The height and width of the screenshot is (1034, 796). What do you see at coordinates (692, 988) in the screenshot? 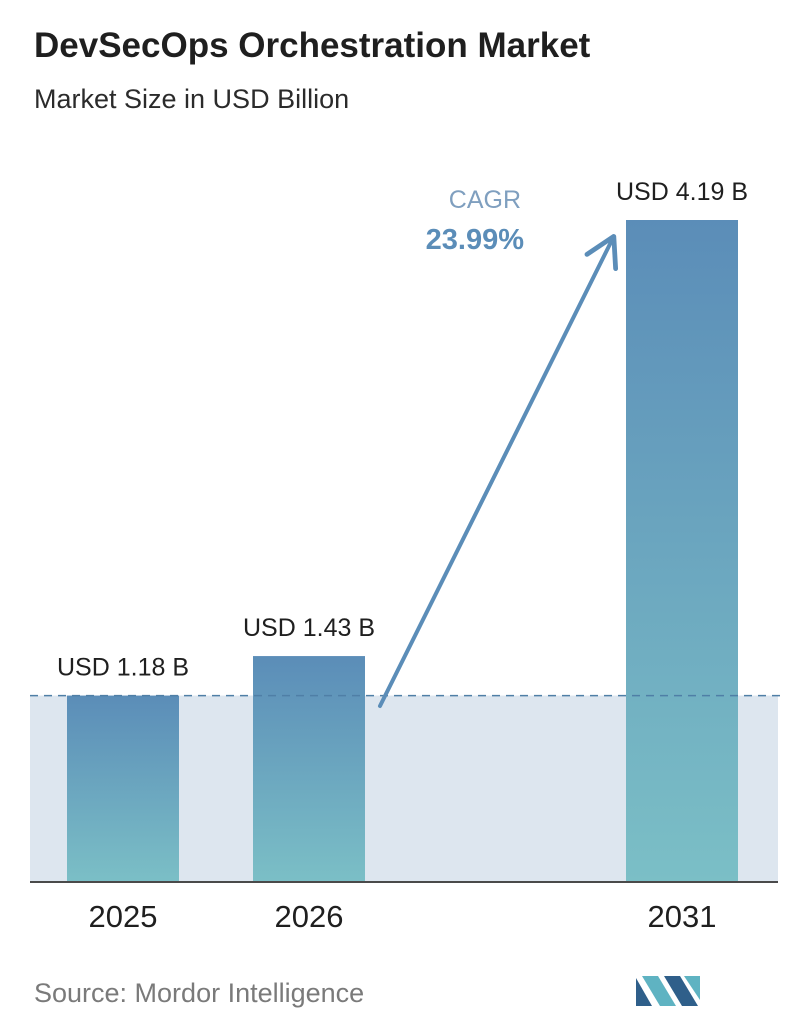
I see `logo-shape-corner` at bounding box center [692, 988].